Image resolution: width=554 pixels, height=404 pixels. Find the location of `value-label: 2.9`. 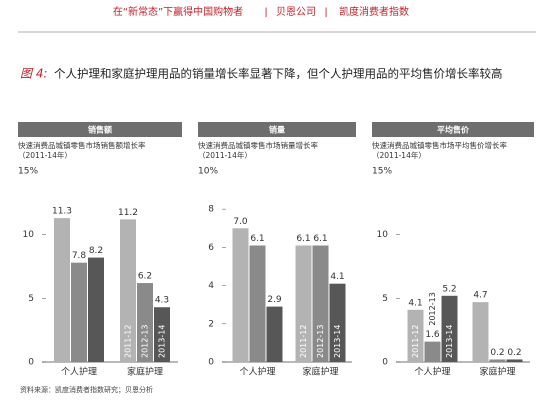

value-label: 2.9 is located at coordinates (274, 300).